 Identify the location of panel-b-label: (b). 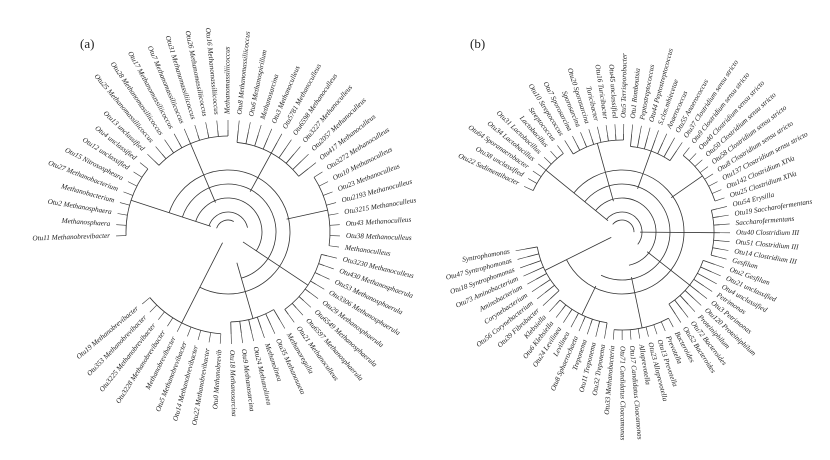
(477, 43).